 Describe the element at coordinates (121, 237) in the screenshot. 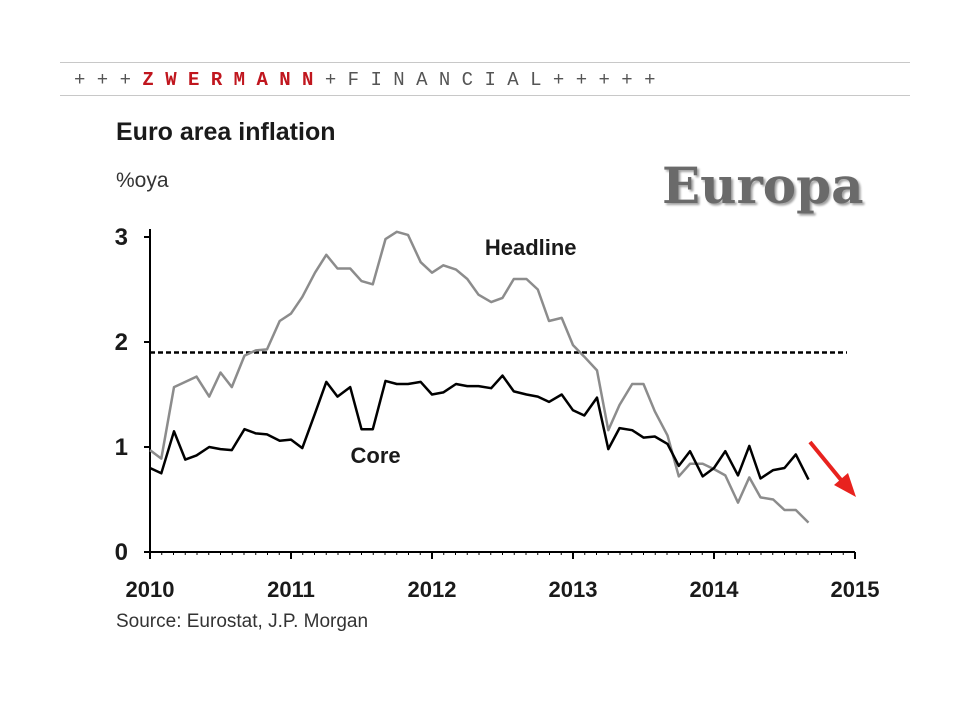

I see `y-tick-label: 3` at that location.